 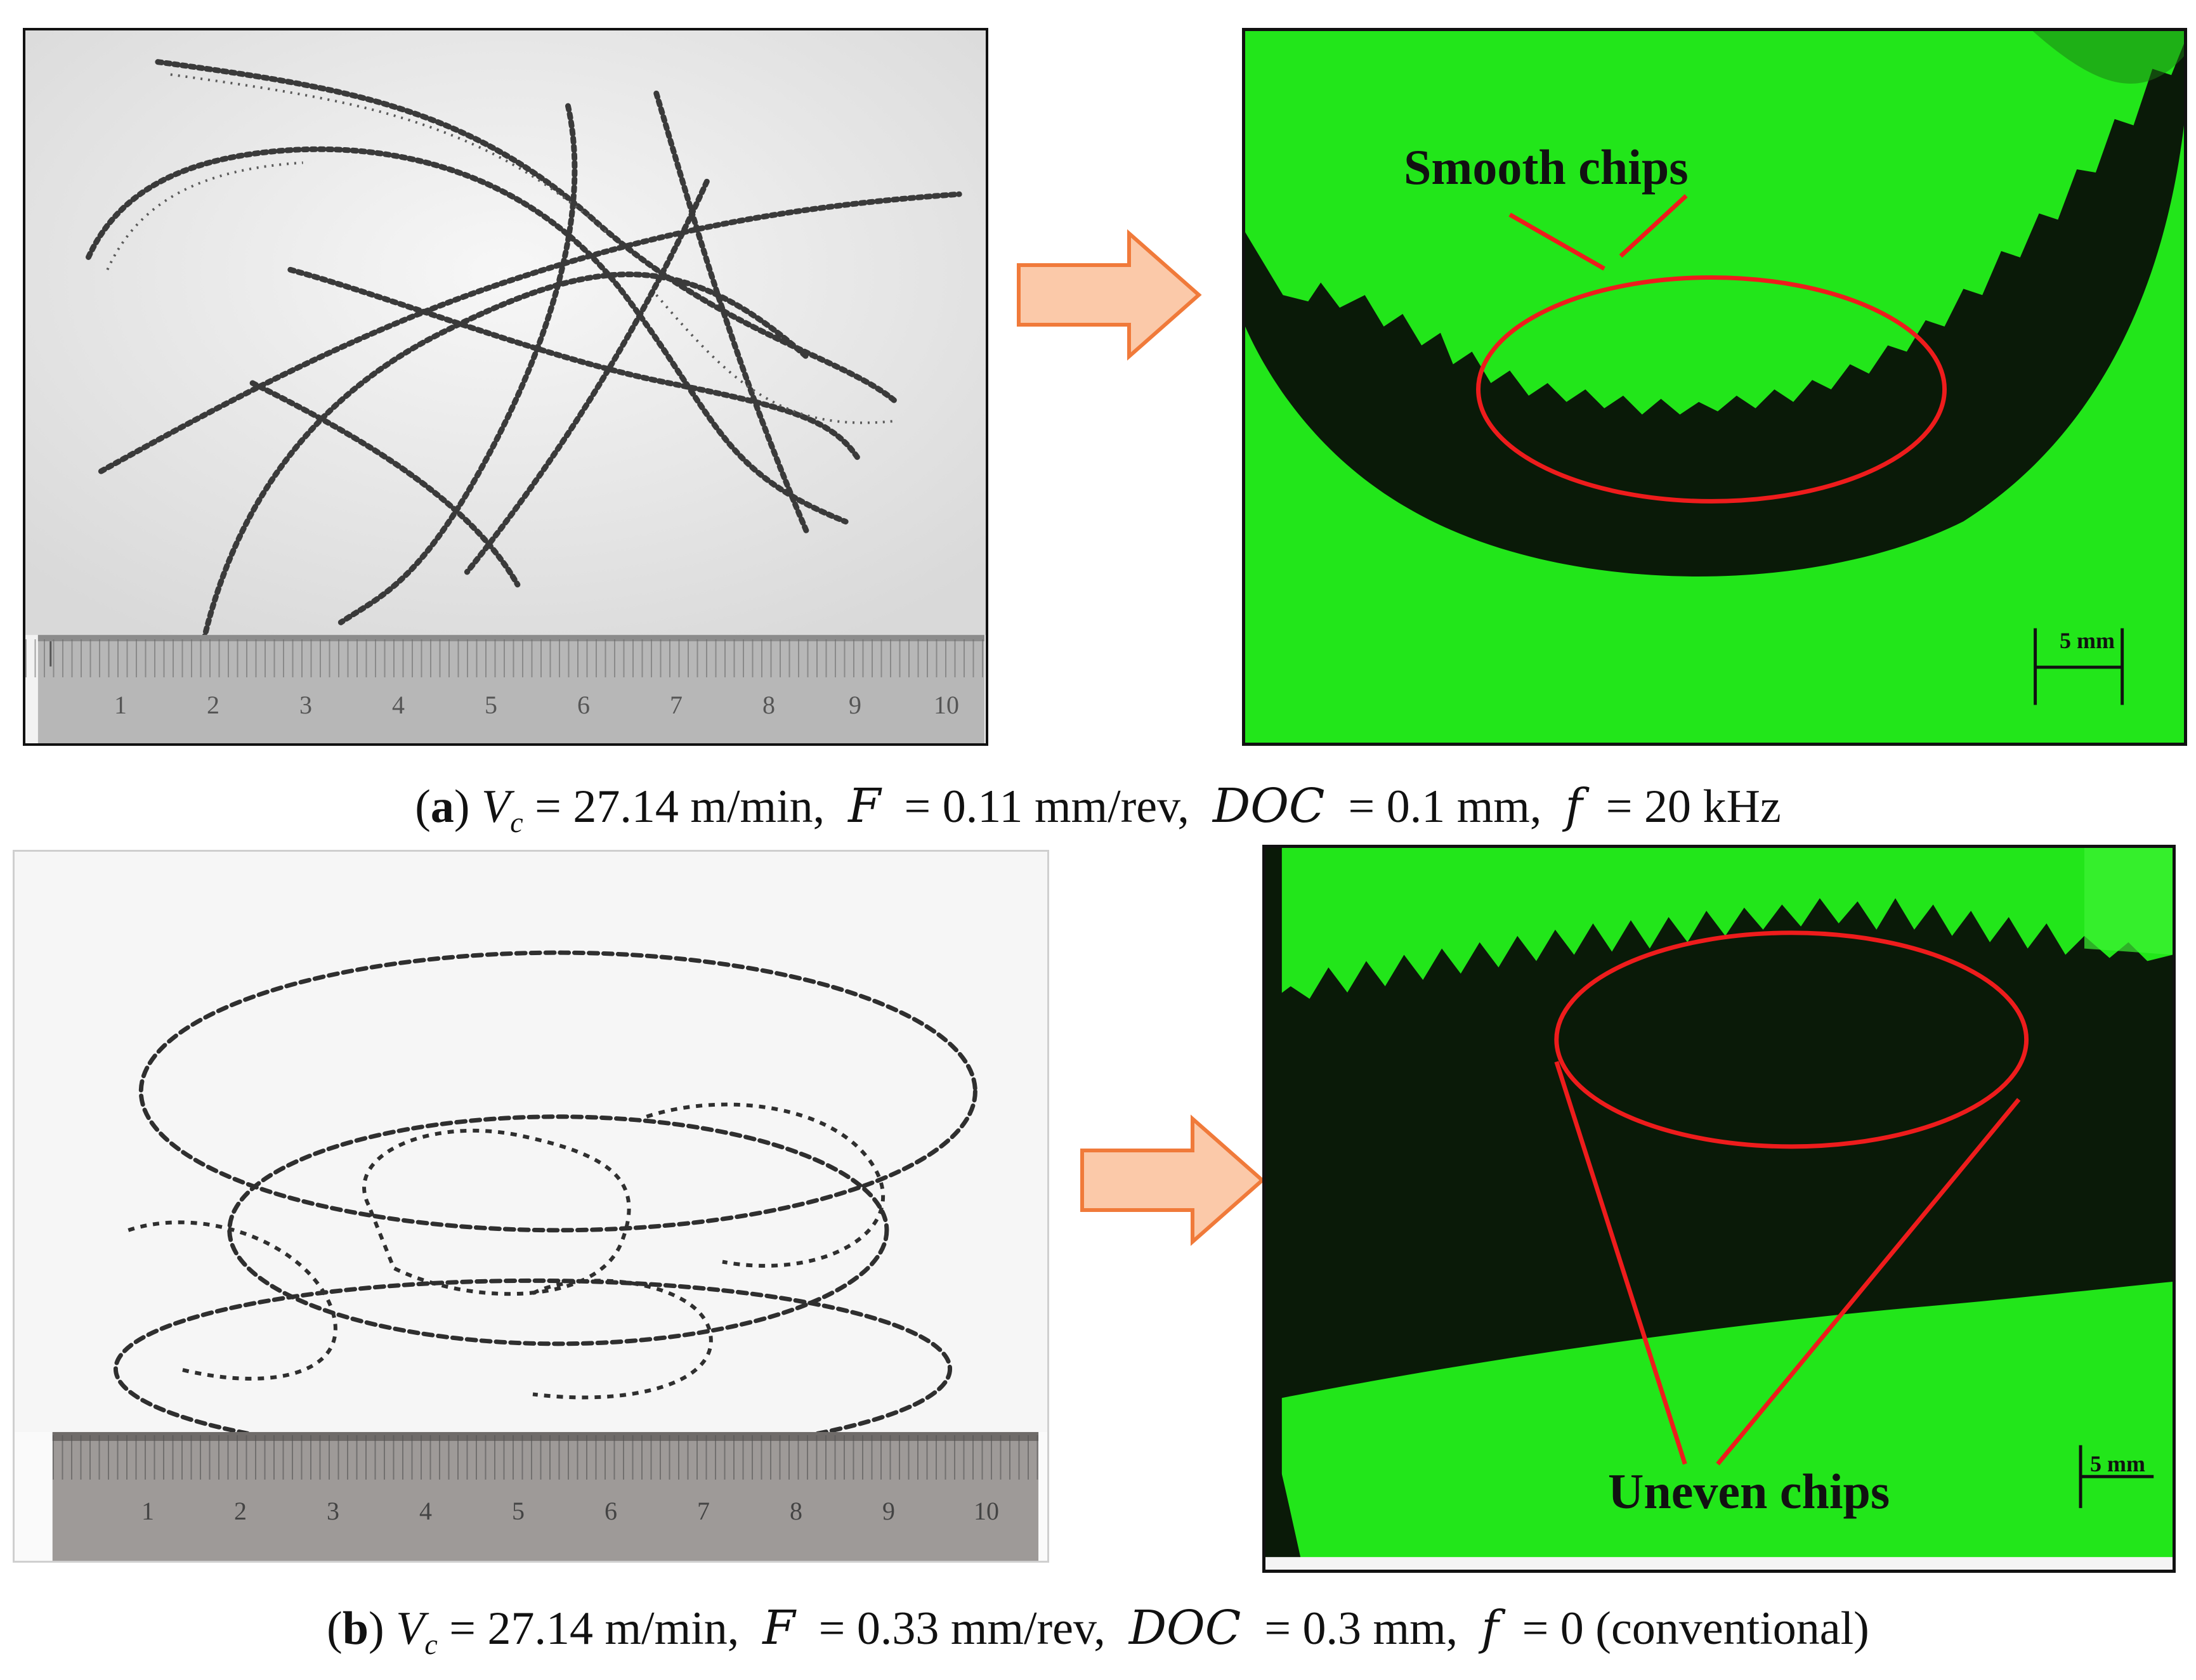 I want to click on ruler-a-tick-label: 6, so click(x=583, y=705).